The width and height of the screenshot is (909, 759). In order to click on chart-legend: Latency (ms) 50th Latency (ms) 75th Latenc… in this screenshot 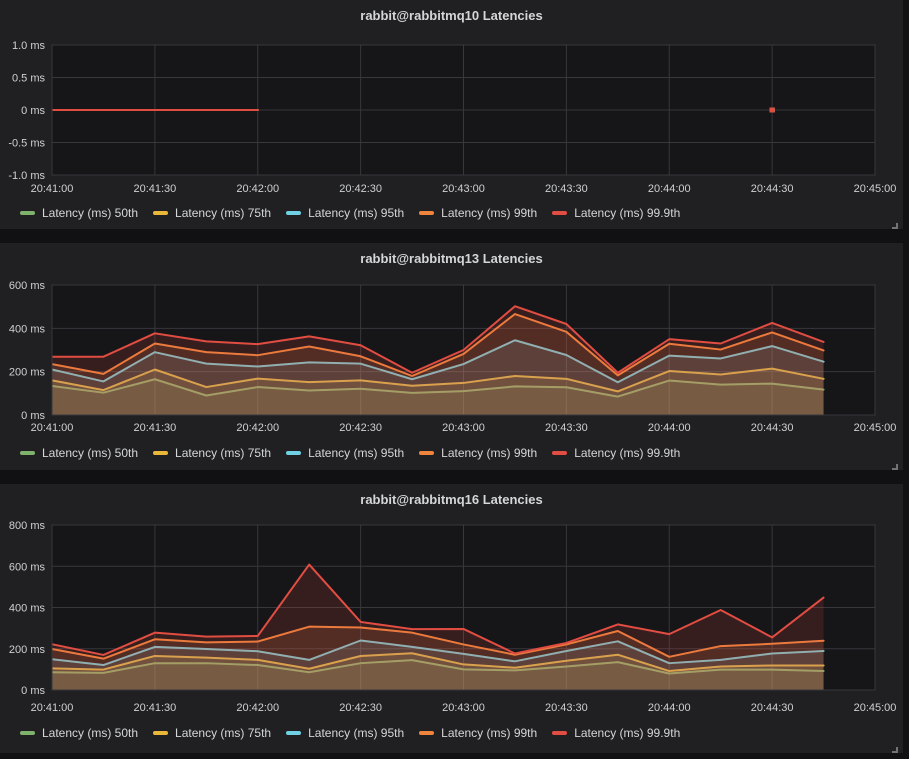, I will do `click(357, 733)`.